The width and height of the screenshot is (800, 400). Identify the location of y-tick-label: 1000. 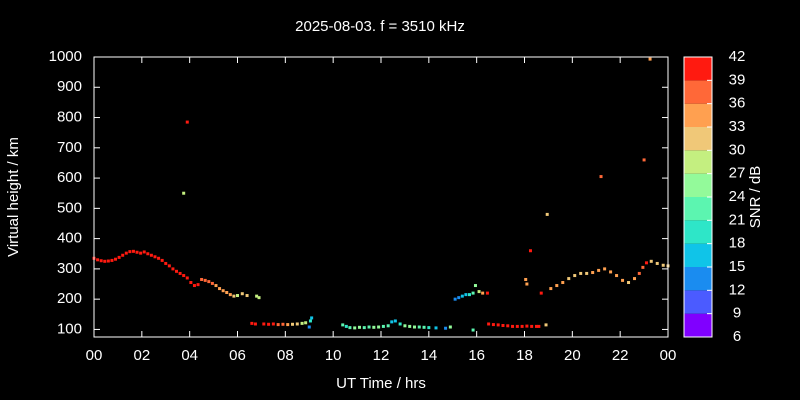
(65, 56).